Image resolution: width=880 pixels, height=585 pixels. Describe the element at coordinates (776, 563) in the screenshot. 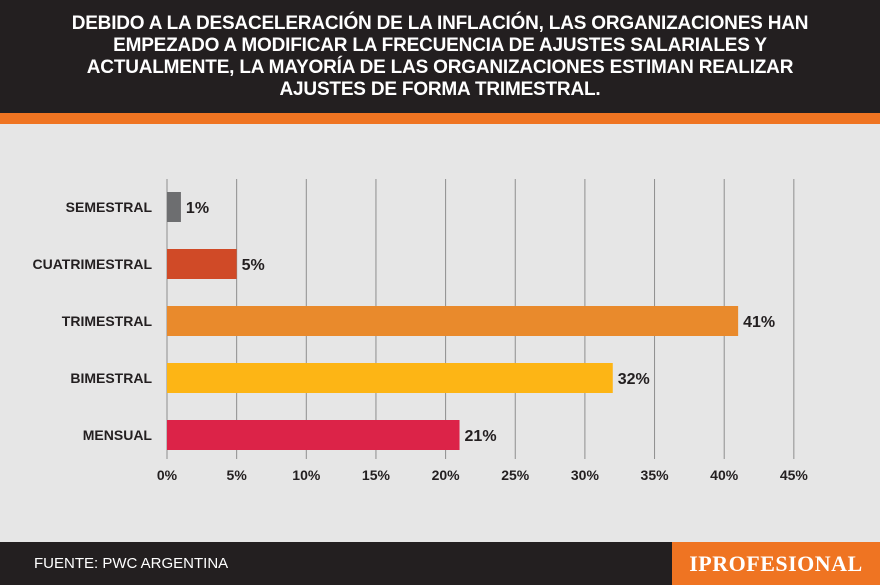

I see `brand-logo: IPROFESIONAL` at that location.